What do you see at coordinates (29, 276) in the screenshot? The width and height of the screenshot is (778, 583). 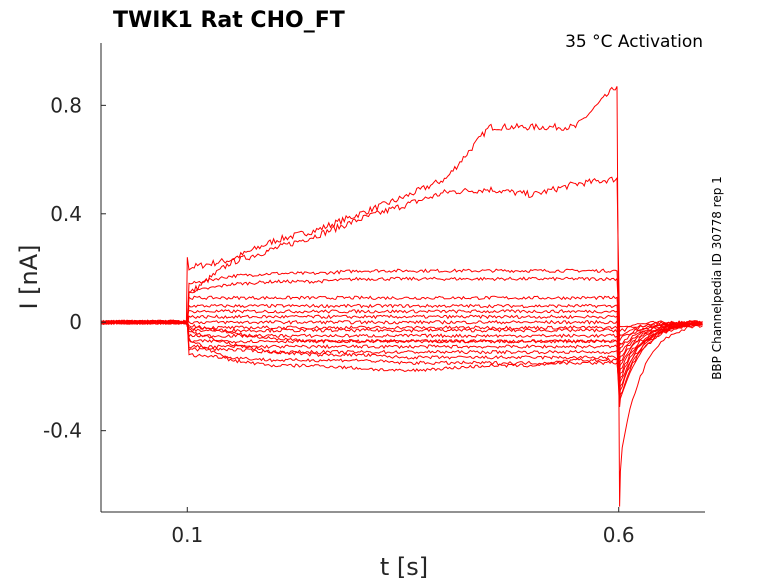 I see `y-axis-label: I [nA]` at bounding box center [29, 276].